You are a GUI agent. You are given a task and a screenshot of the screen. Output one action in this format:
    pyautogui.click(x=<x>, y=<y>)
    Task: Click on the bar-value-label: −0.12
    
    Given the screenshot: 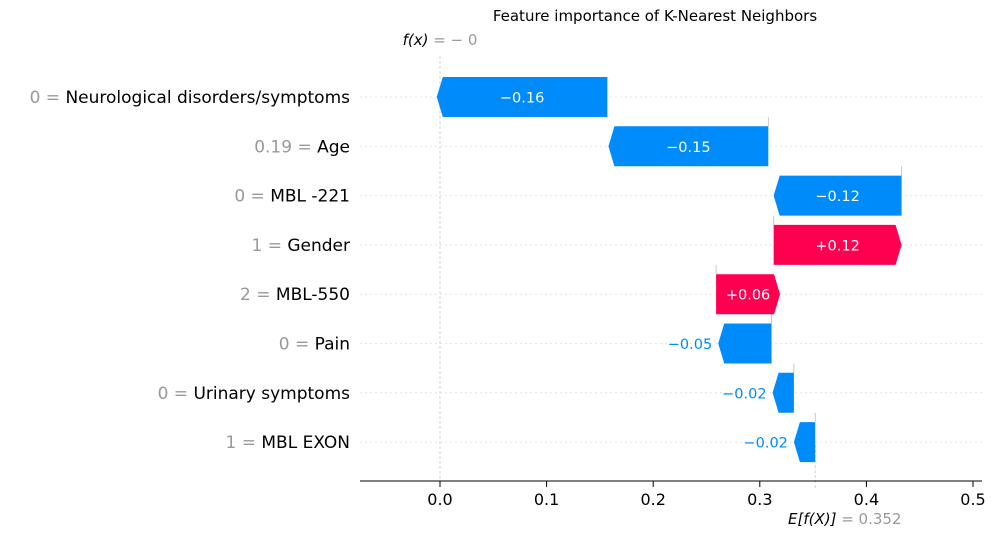 What is the action you would take?
    pyautogui.click(x=837, y=197)
    